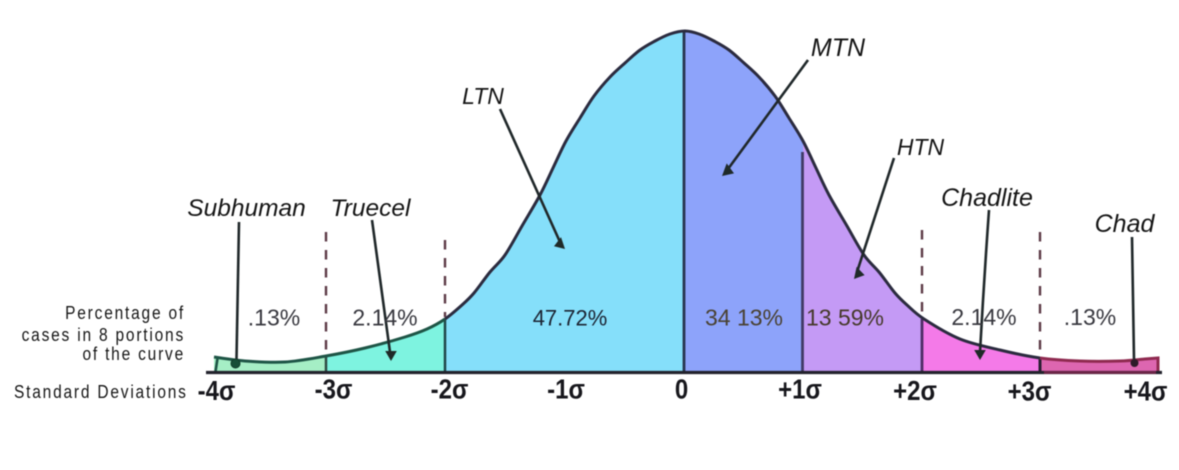 This screenshot has height=470, width=1179. Describe the element at coordinates (125, 313) in the screenshot. I see `svg-text: Percentage of` at that location.